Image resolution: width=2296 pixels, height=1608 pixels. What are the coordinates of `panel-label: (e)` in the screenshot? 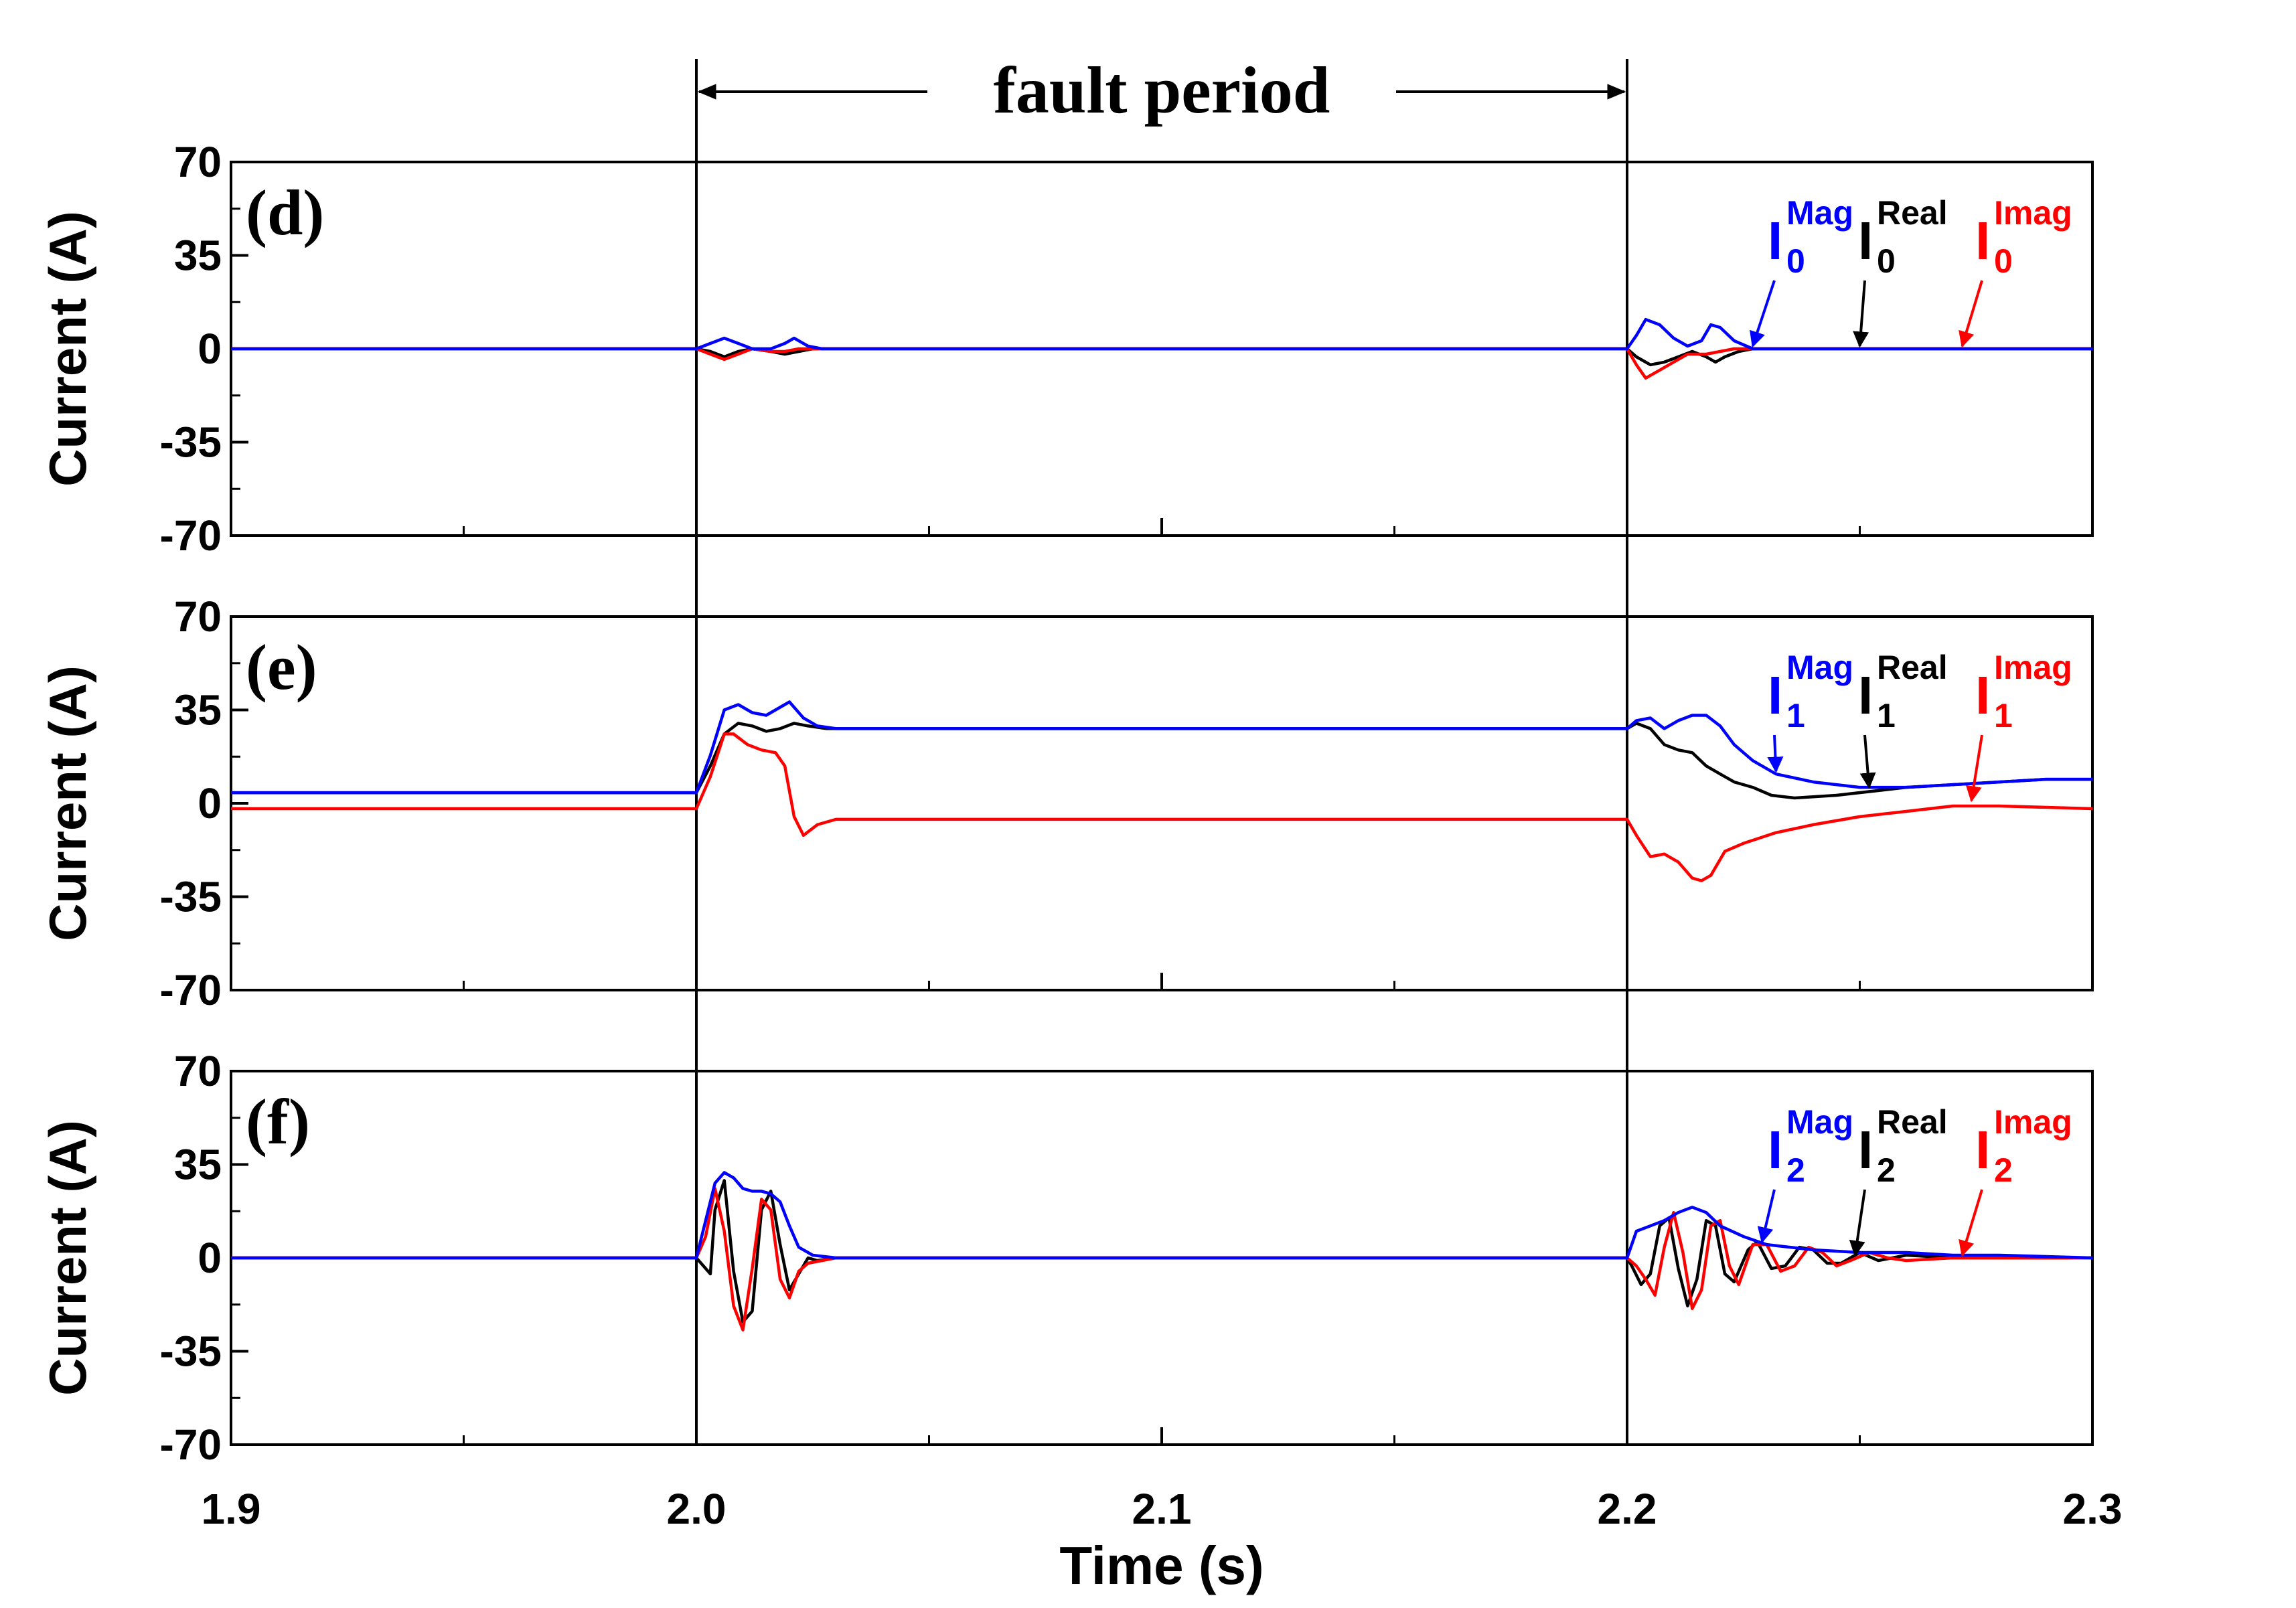 It's located at (281, 667).